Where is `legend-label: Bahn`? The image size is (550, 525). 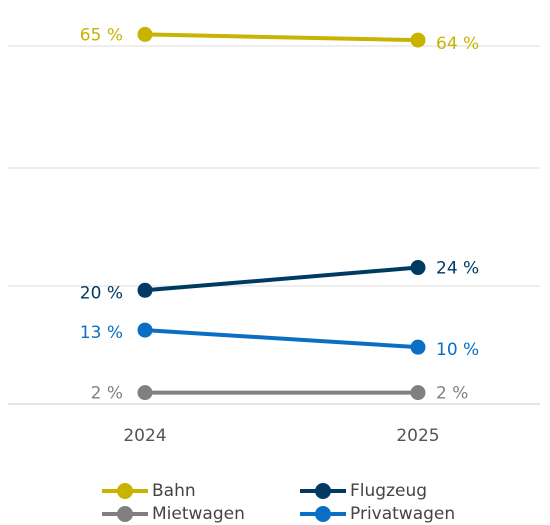 legend-label: Bahn is located at coordinates (174, 491).